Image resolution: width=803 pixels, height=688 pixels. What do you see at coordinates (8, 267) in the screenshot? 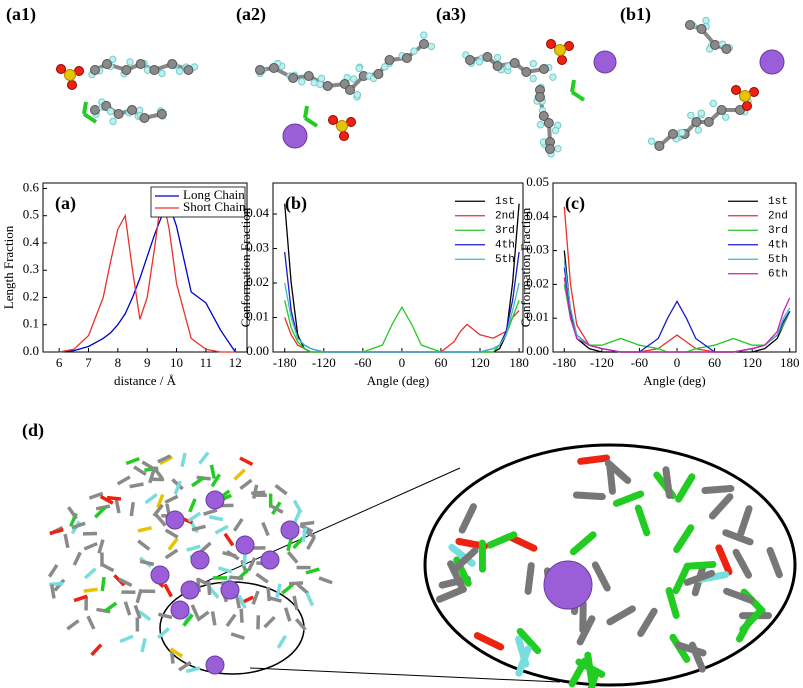
I see `y-axis-label: Length Fraction` at bounding box center [8, 267].